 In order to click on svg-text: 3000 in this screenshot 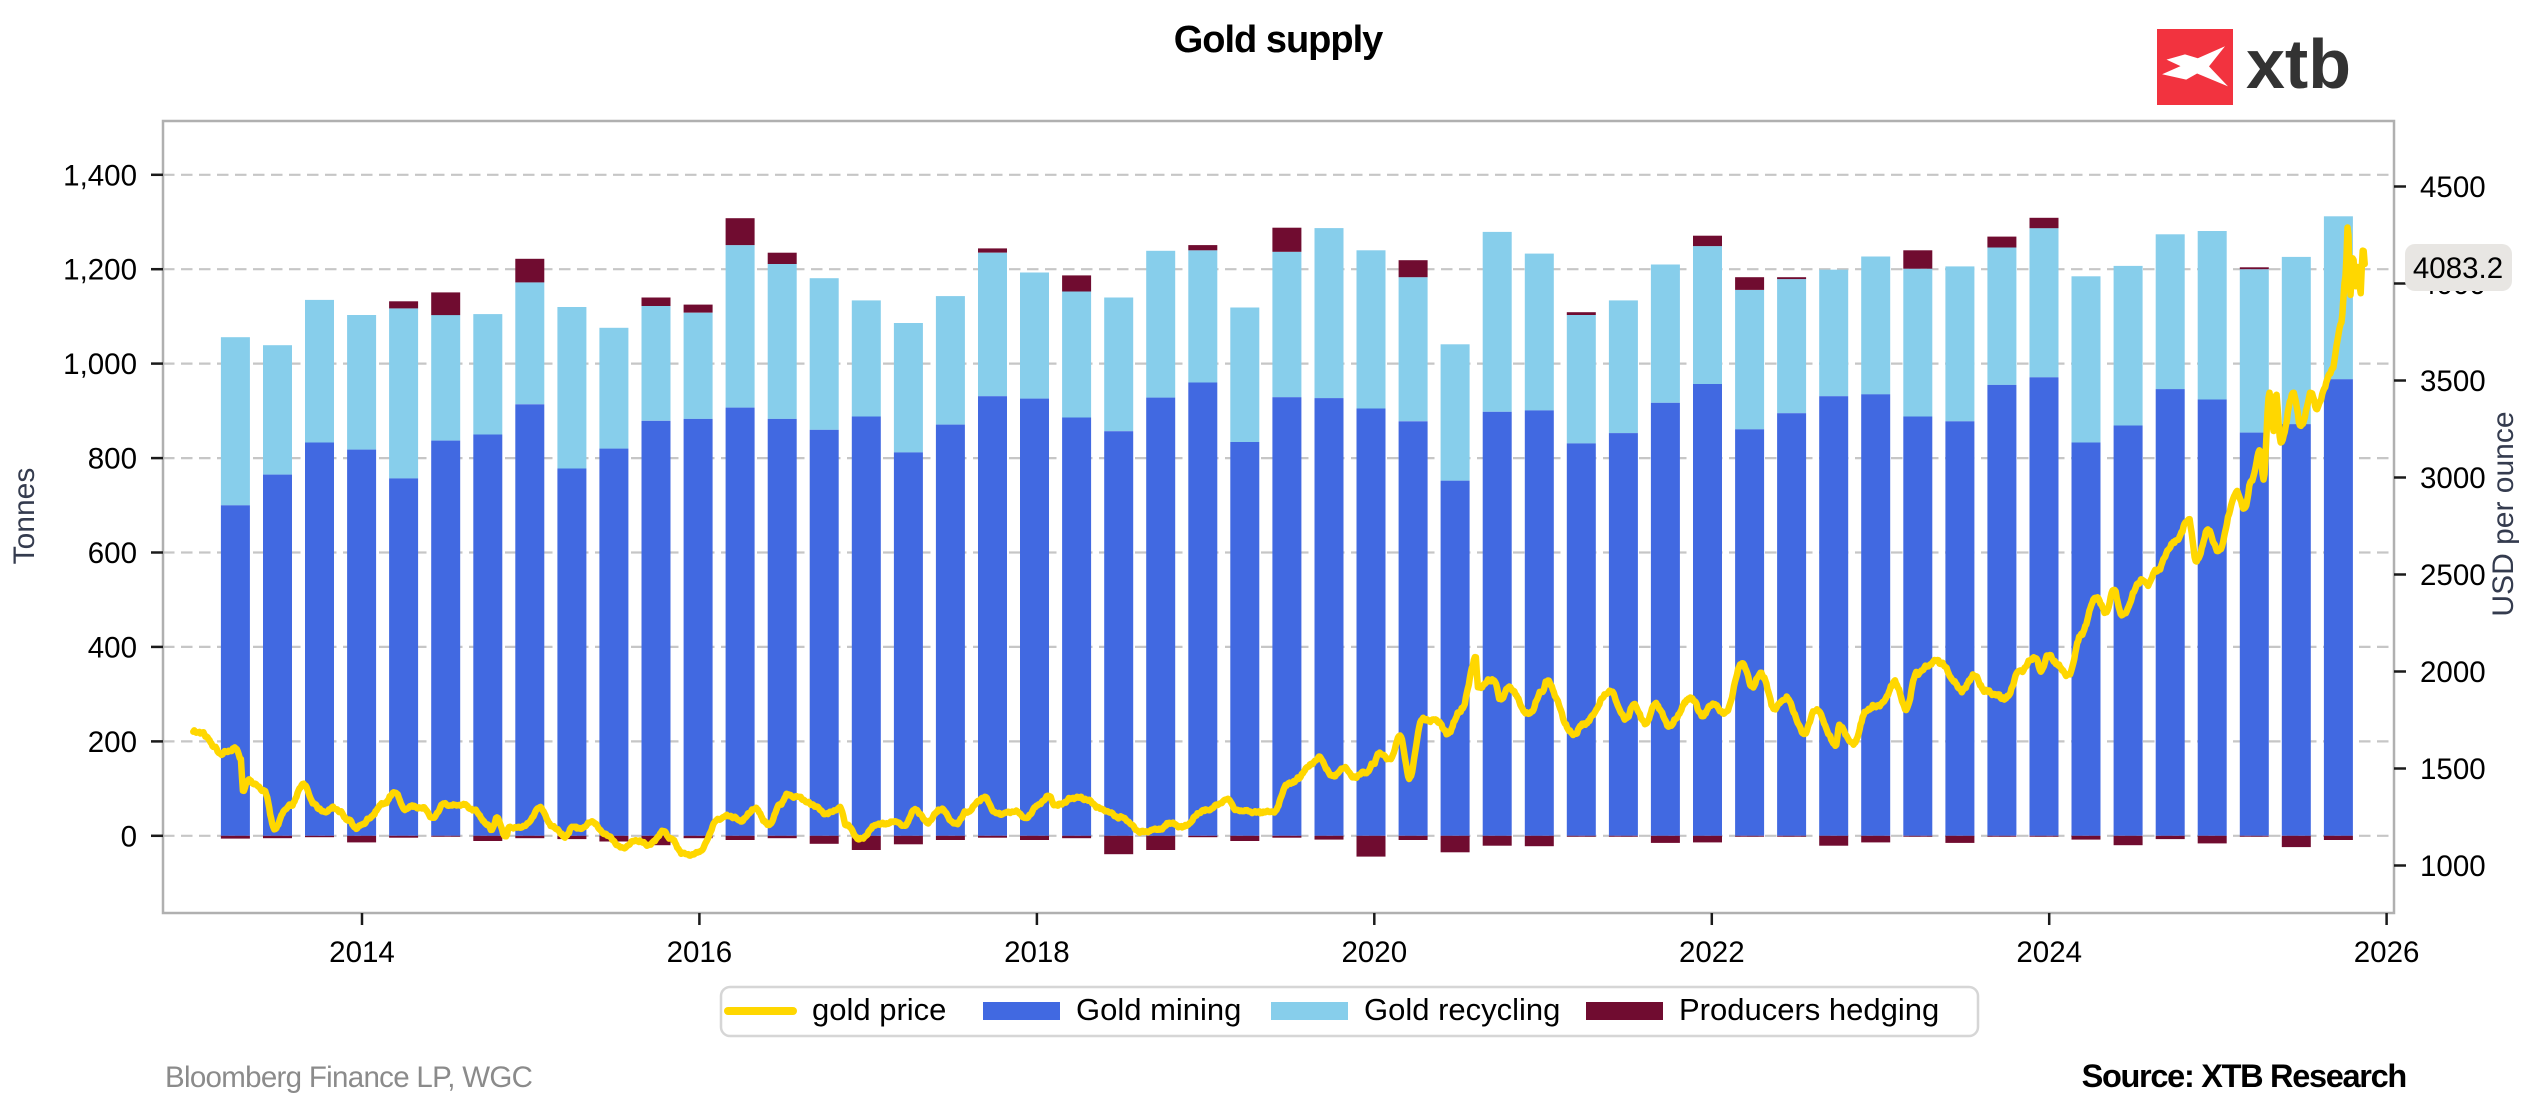, I will do `click(2453, 478)`.